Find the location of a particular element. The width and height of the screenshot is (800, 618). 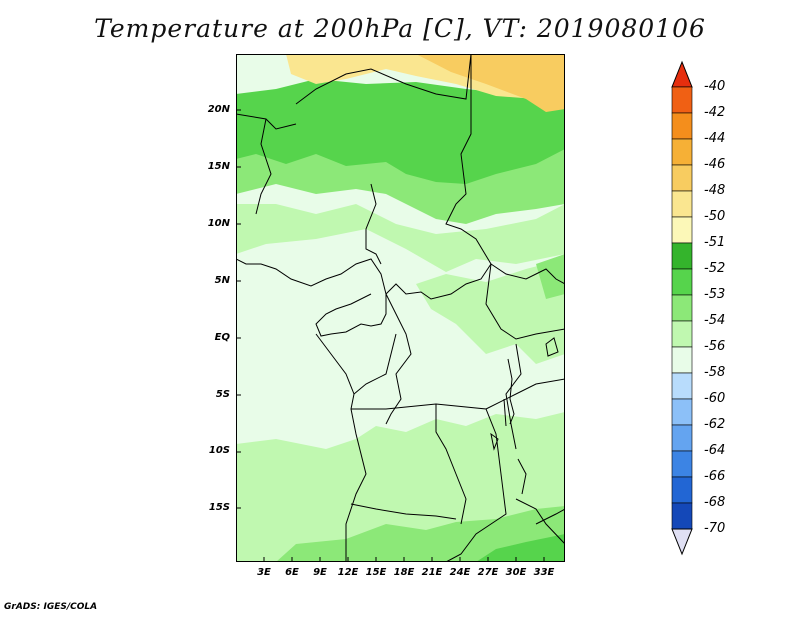

footer-credit: GrADS: IGES/COLA is located at coordinates (51, 607).